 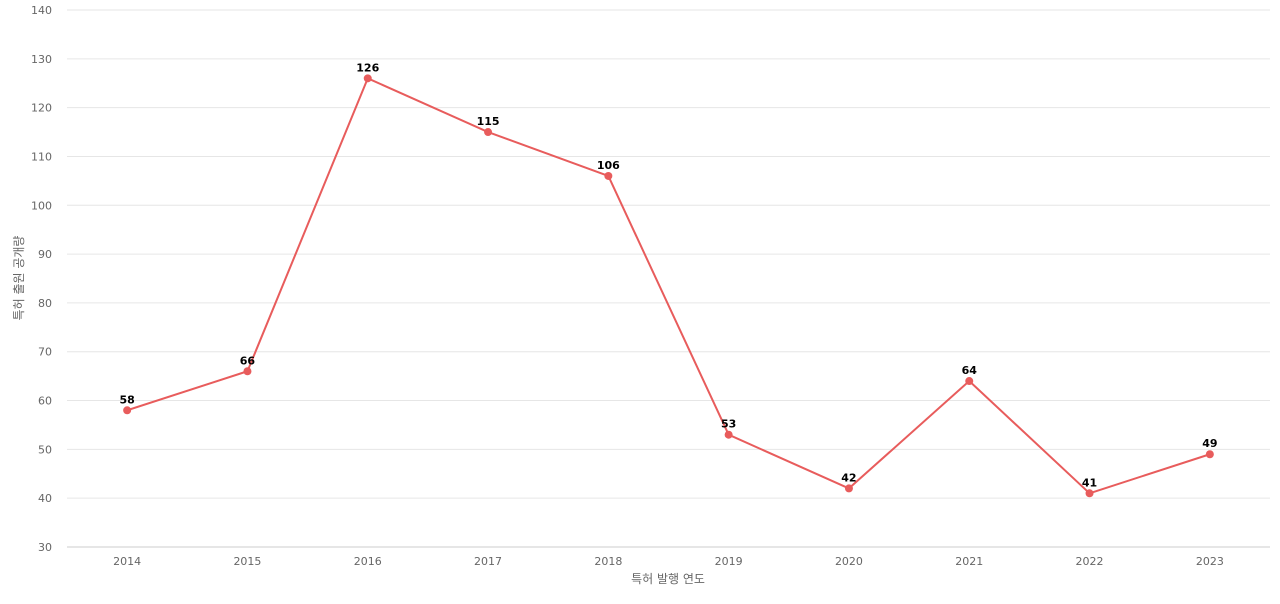 I want to click on data-label: 42, so click(x=848, y=477).